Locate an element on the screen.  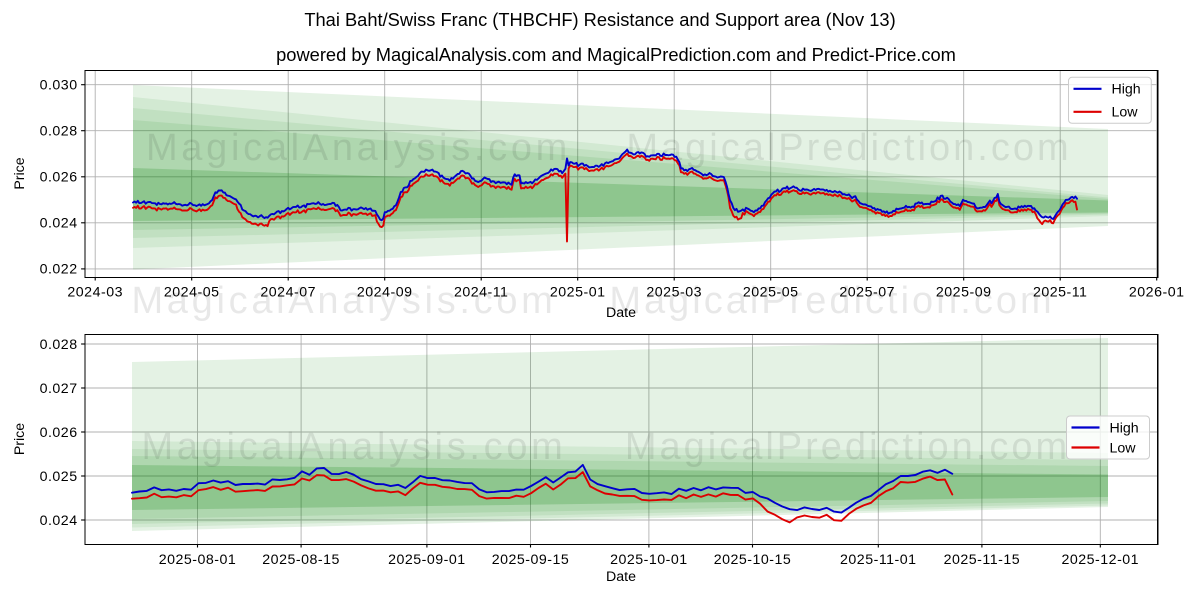
svg-text: 2024-03 is located at coordinates (95, 293).